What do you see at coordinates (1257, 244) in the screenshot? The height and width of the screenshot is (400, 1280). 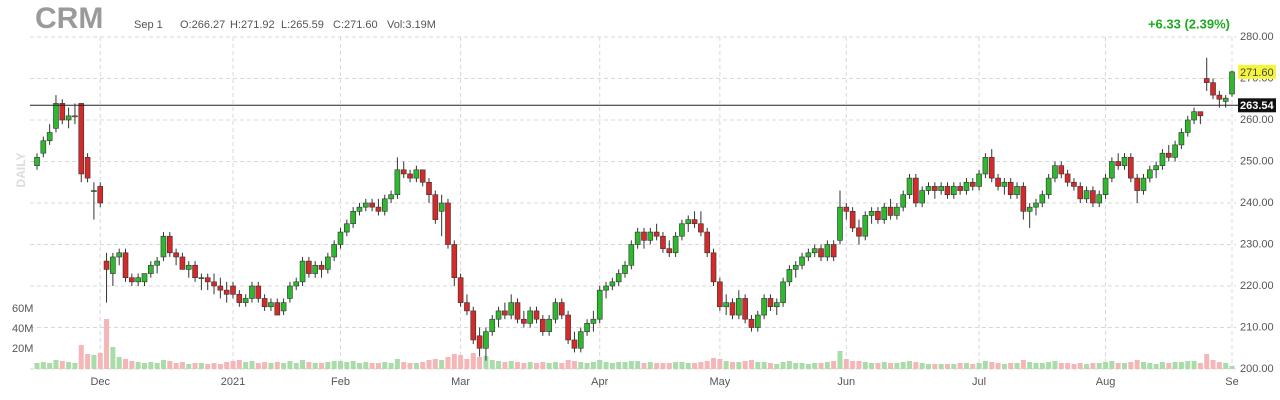 I see `y-tick-label: 230.00` at bounding box center [1257, 244].